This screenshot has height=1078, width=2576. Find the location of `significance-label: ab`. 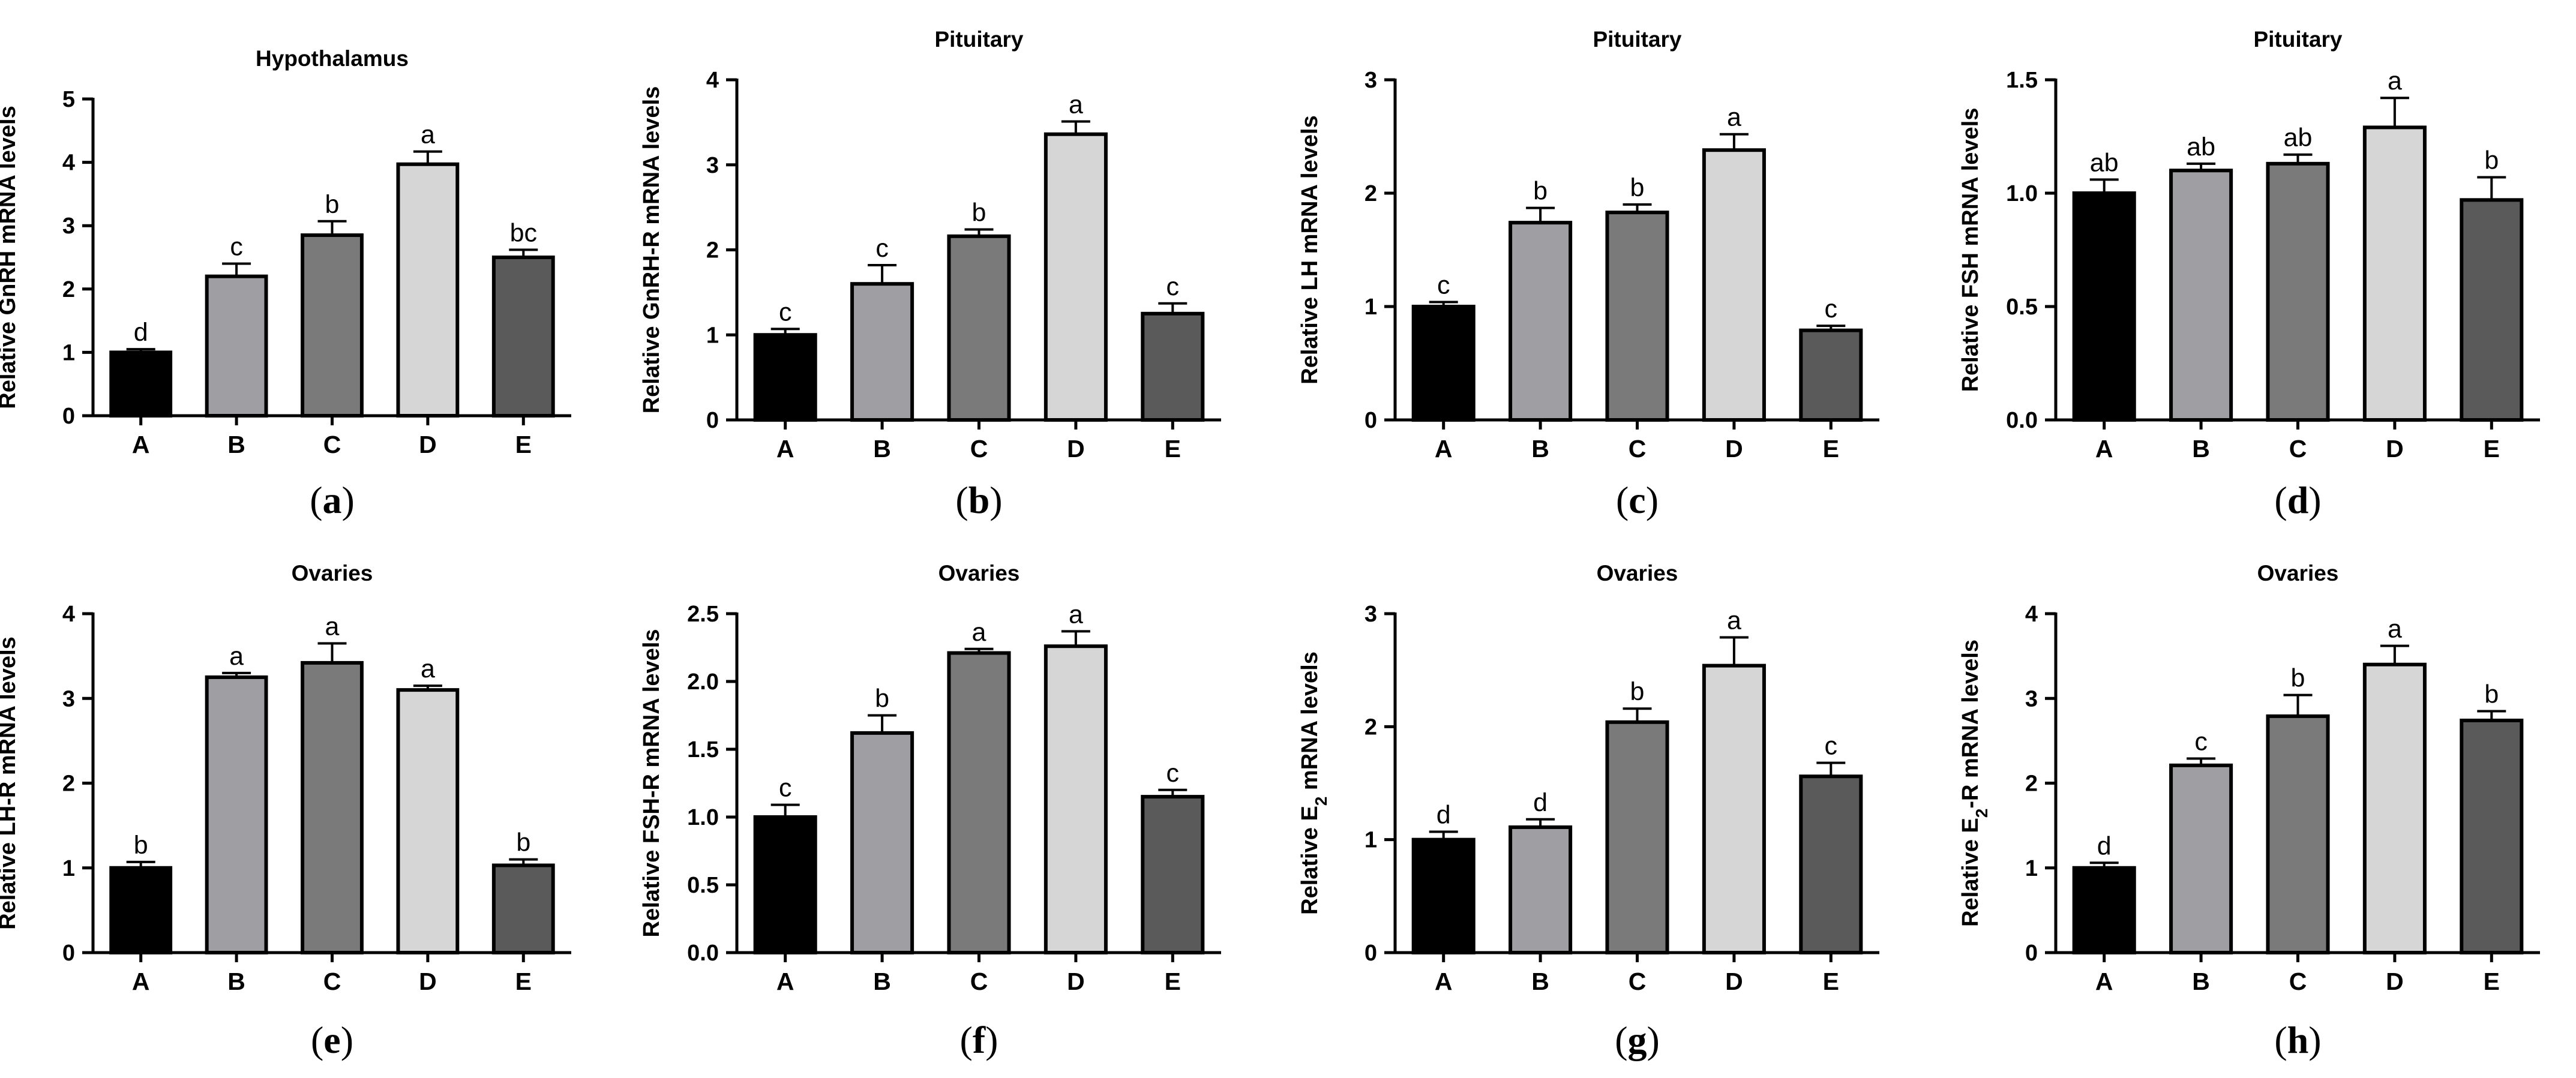

significance-label: ab is located at coordinates (2104, 163).